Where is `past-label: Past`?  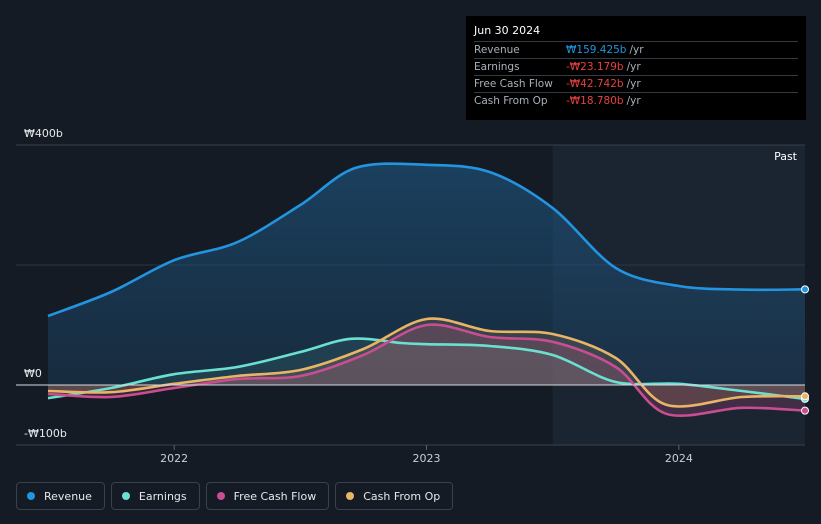
past-label: Past is located at coordinates (786, 156).